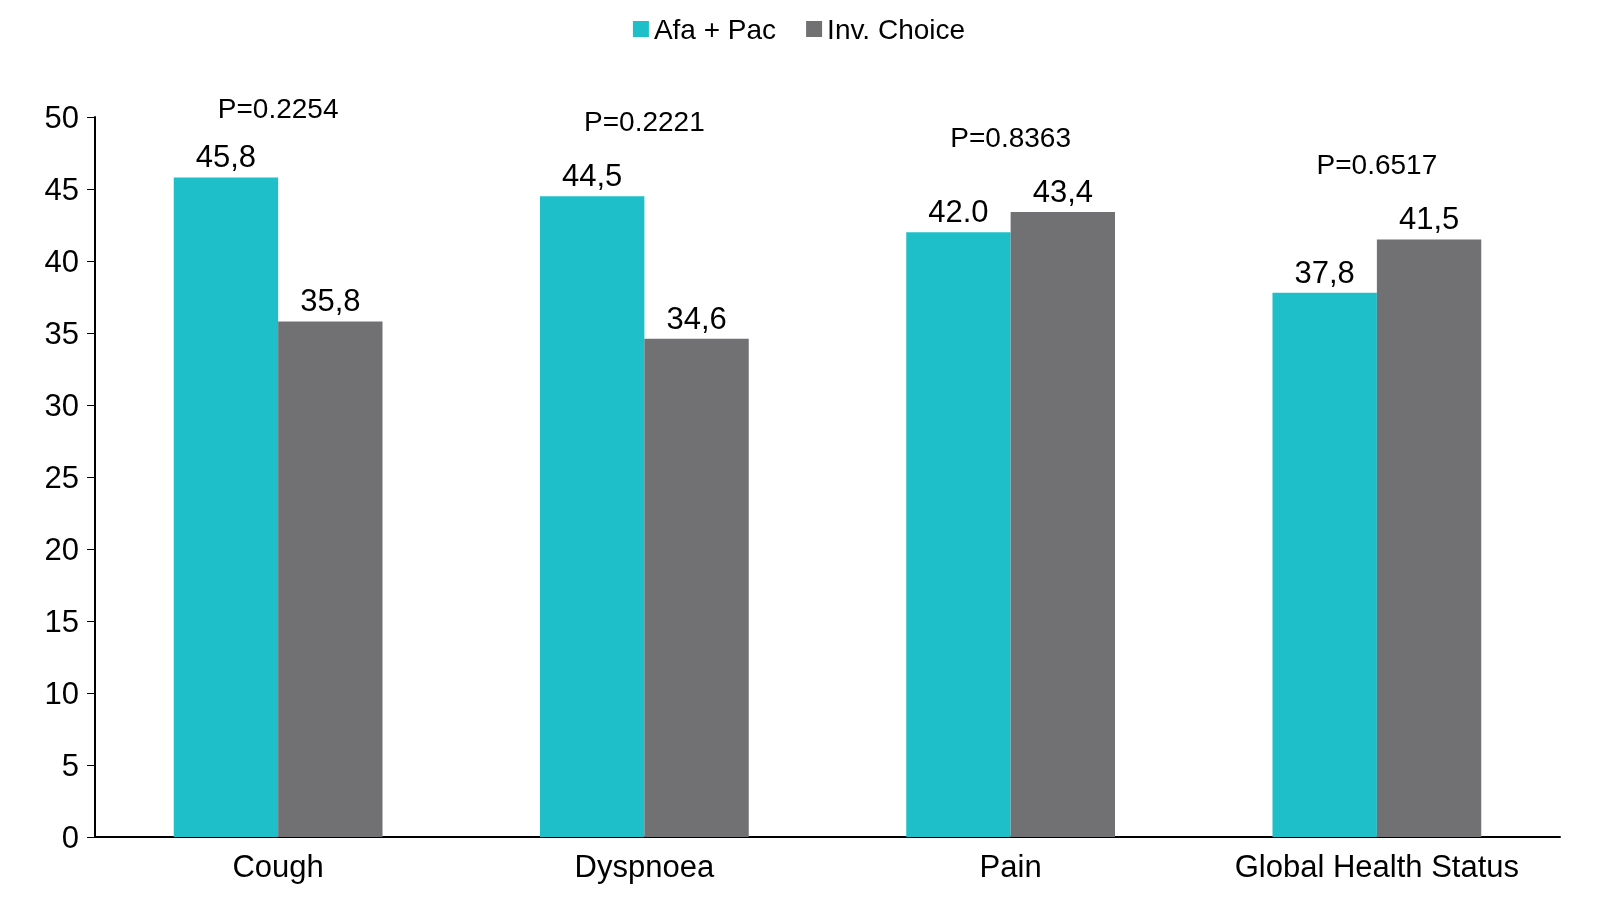 This screenshot has height=910, width=1598. What do you see at coordinates (1010, 137) in the screenshot?
I see `annotation: P=0.8363` at bounding box center [1010, 137].